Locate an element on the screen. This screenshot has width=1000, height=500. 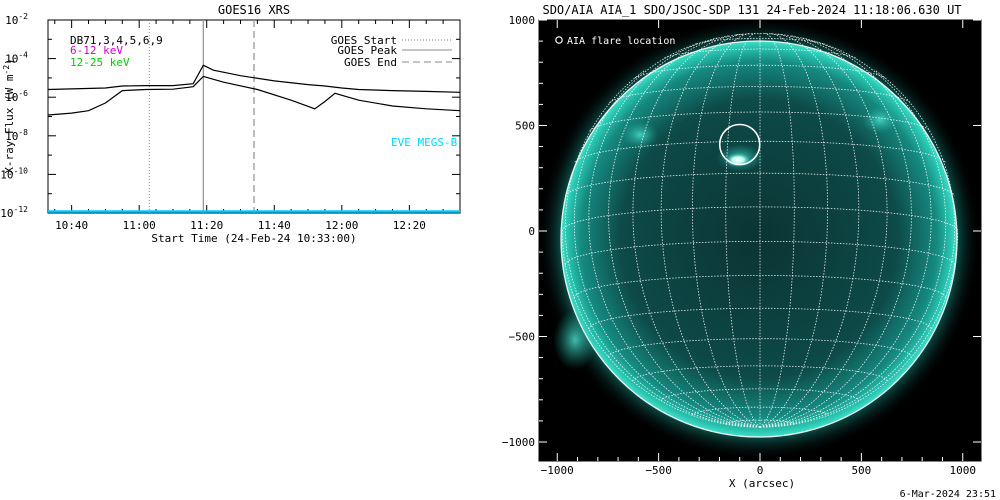
aia-x-tick-label: −1000 is located at coordinates (557, 470).